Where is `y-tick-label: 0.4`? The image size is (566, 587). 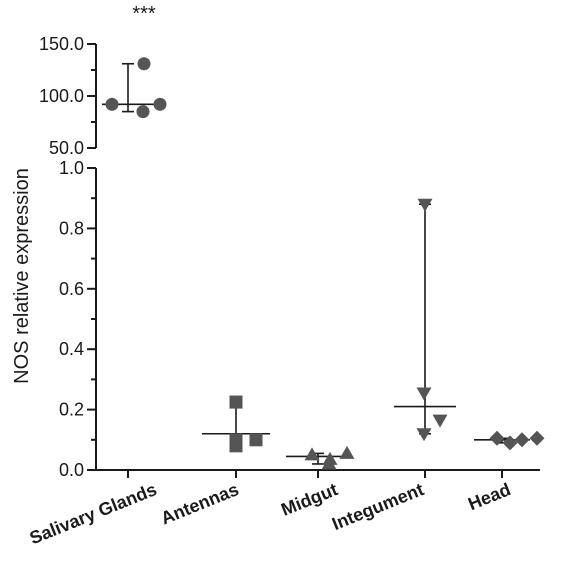
y-tick-label: 0.4 is located at coordinates (71, 349).